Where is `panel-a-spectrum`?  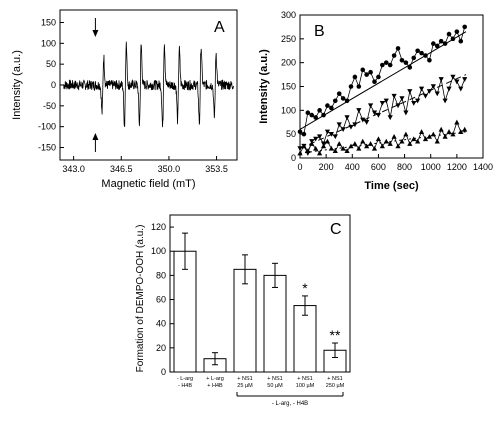
panel-a-spectrum is located at coordinates (148, 84).